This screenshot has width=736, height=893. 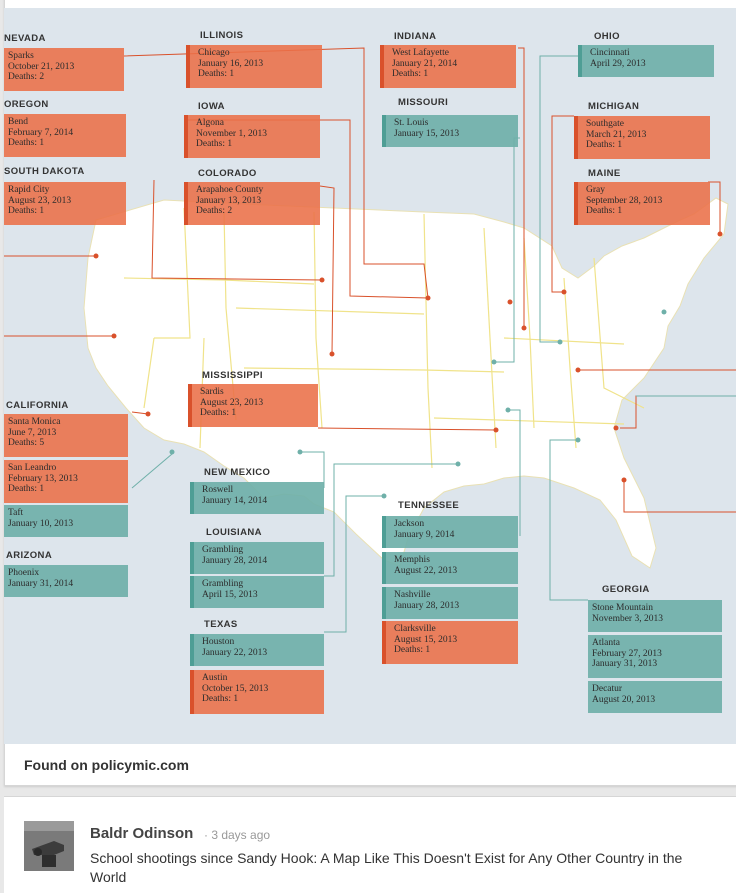 I want to click on source-link: Found on policymic.com, so click(x=106, y=765).